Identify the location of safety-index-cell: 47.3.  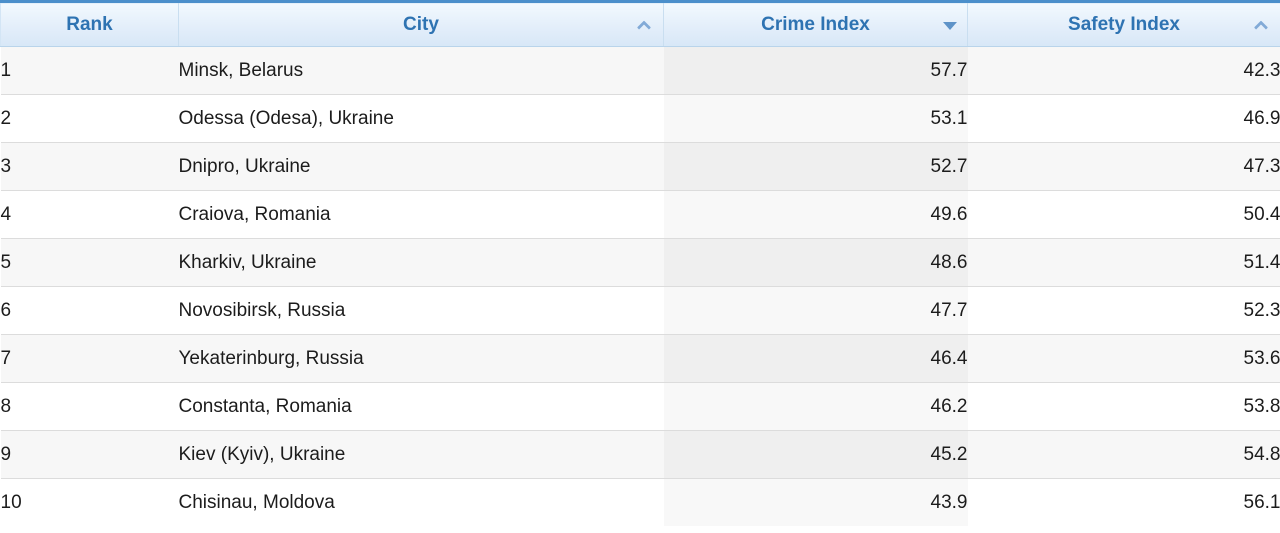
(1123, 166).